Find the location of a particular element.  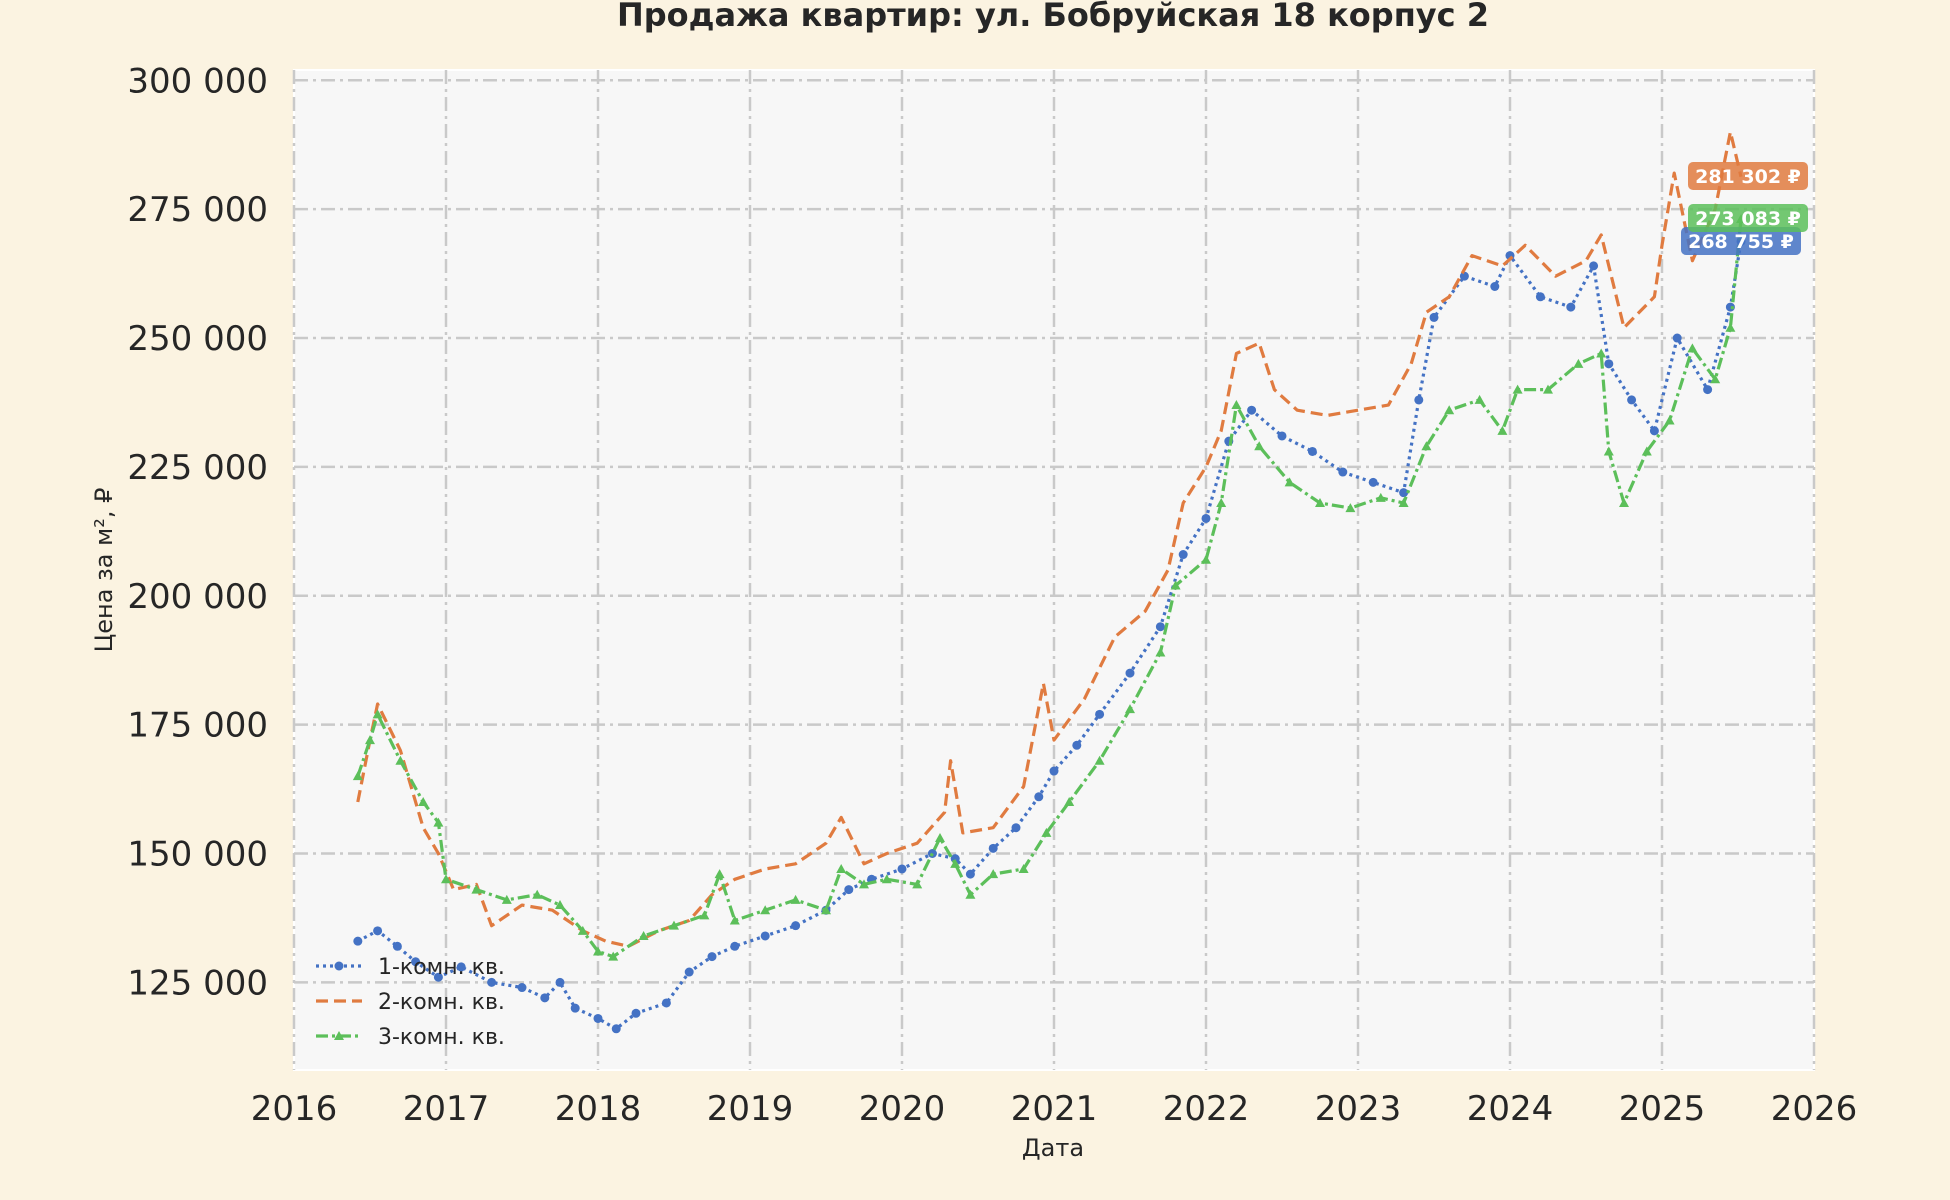

badge-label: 268 755 ₽ is located at coordinates (1741, 242).